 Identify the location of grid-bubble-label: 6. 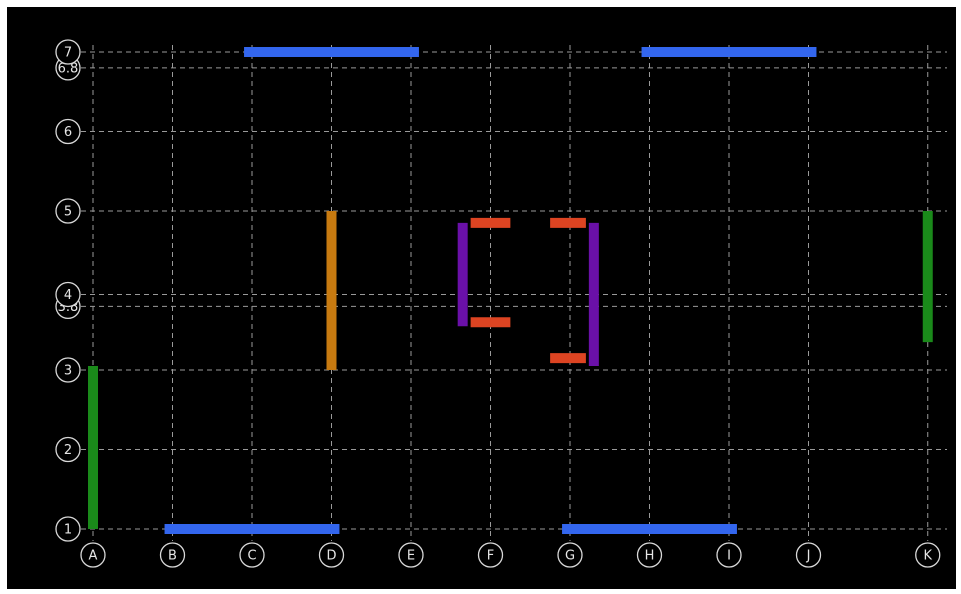
(68, 132).